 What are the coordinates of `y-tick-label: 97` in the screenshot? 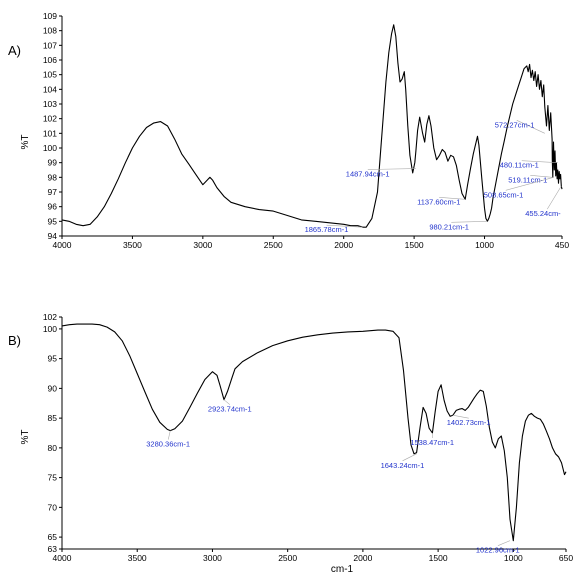 It's located at (53, 192).